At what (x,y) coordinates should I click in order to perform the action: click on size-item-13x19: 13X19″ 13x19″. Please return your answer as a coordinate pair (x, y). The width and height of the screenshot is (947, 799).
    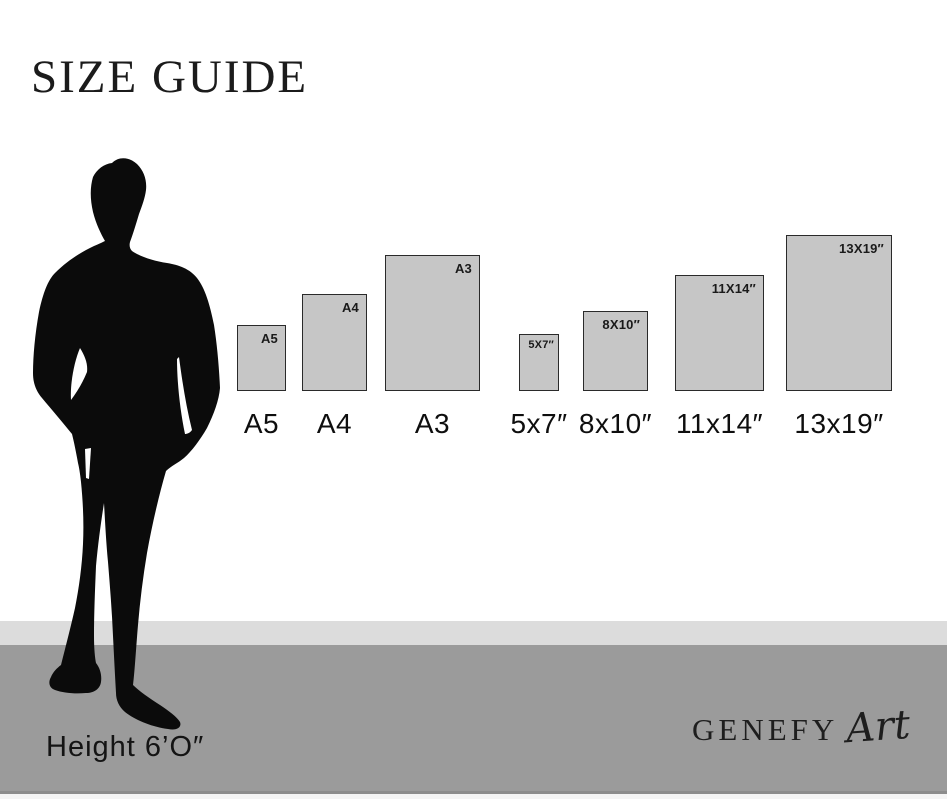
    Looking at the image, I should click on (839, 337).